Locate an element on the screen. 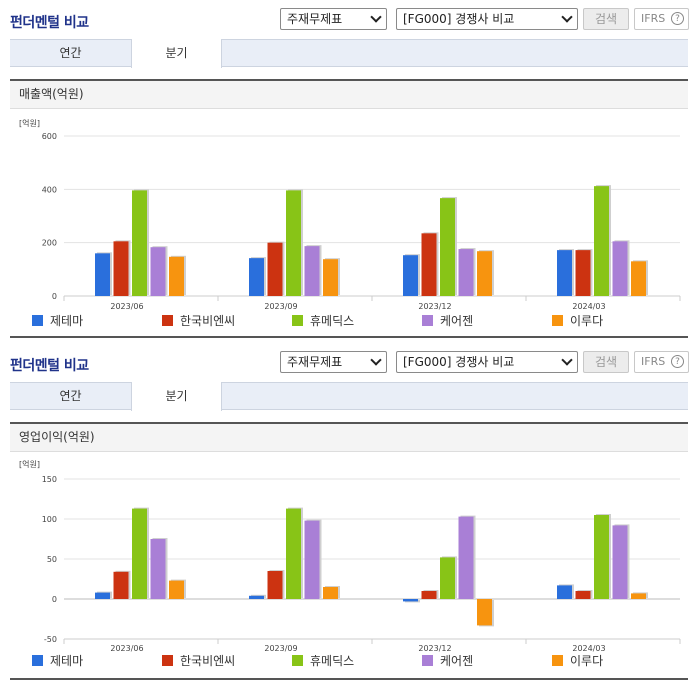 This screenshot has height=684, width=696. legend-label: 휴메딕스 is located at coordinates (332, 661).